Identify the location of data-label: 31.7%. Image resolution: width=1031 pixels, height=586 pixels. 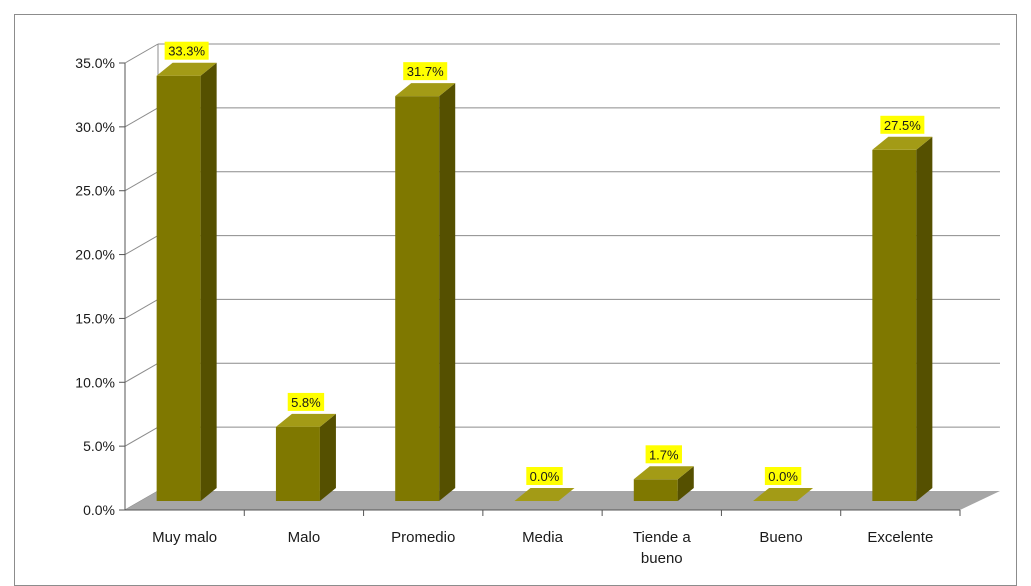
(425, 71).